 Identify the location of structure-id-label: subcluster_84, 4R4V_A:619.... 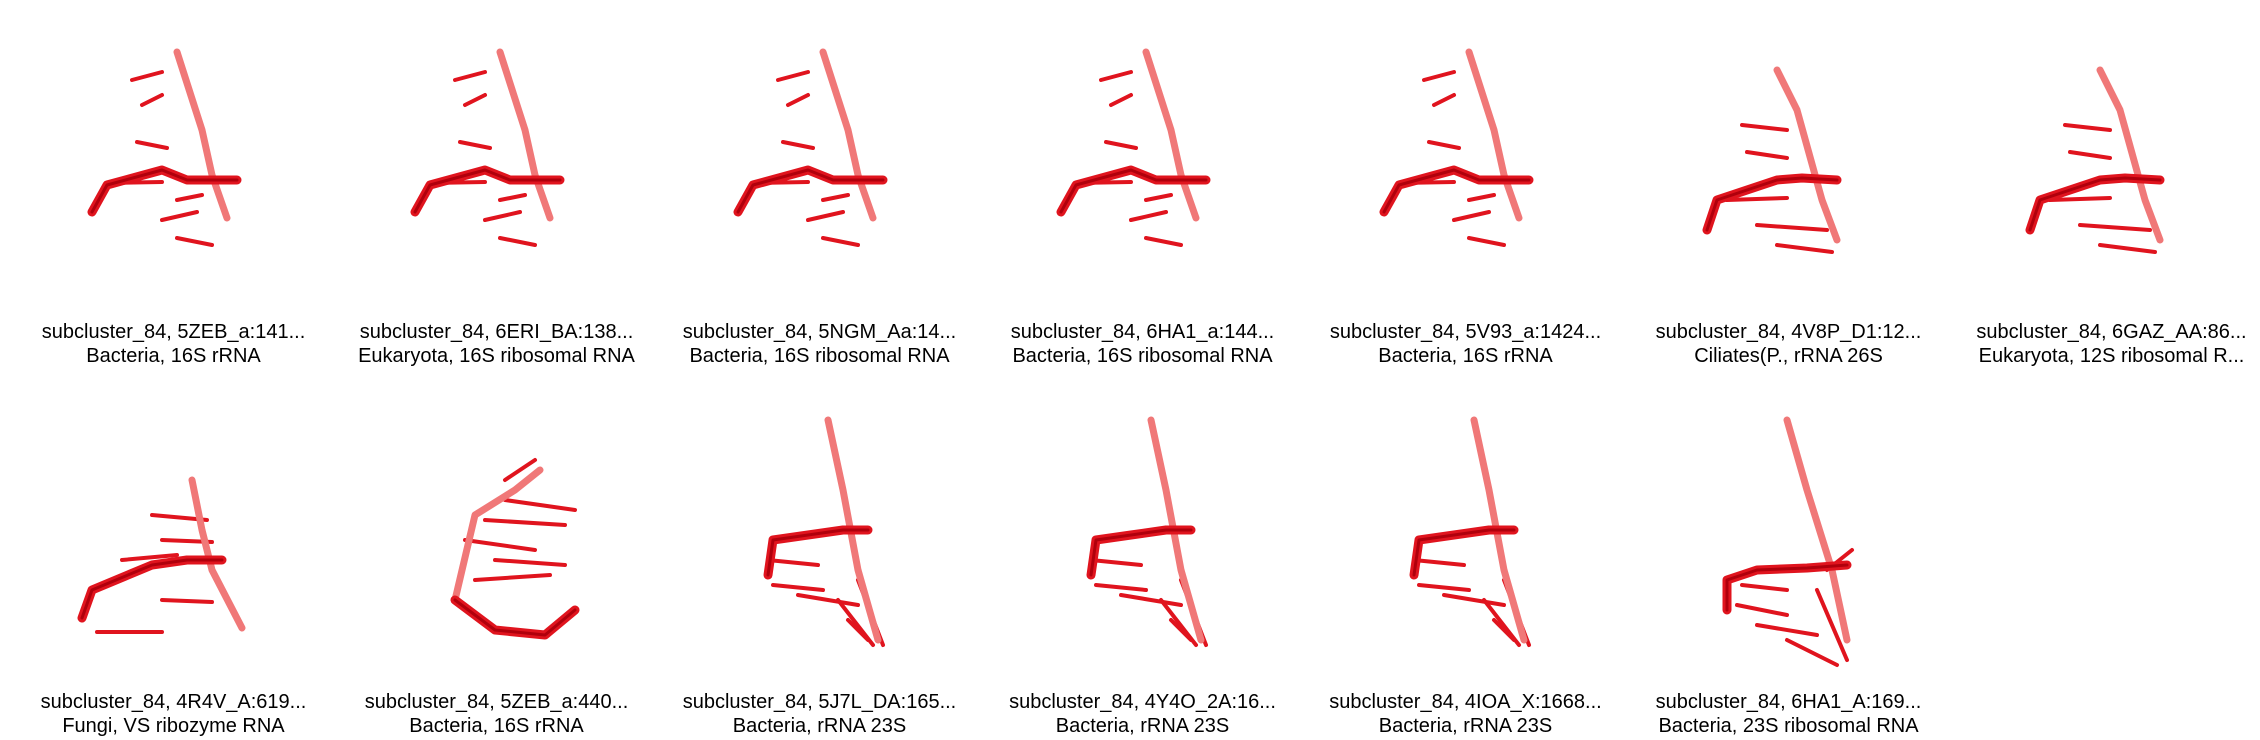
(173, 702).